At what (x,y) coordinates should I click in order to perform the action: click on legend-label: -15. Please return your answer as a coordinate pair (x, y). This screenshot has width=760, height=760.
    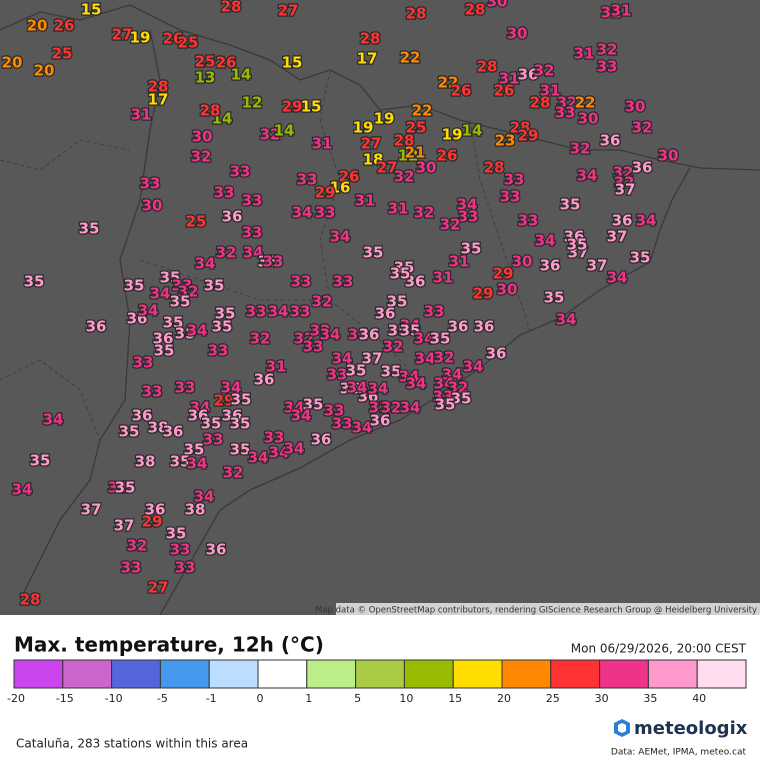
    Looking at the image, I should click on (65, 698).